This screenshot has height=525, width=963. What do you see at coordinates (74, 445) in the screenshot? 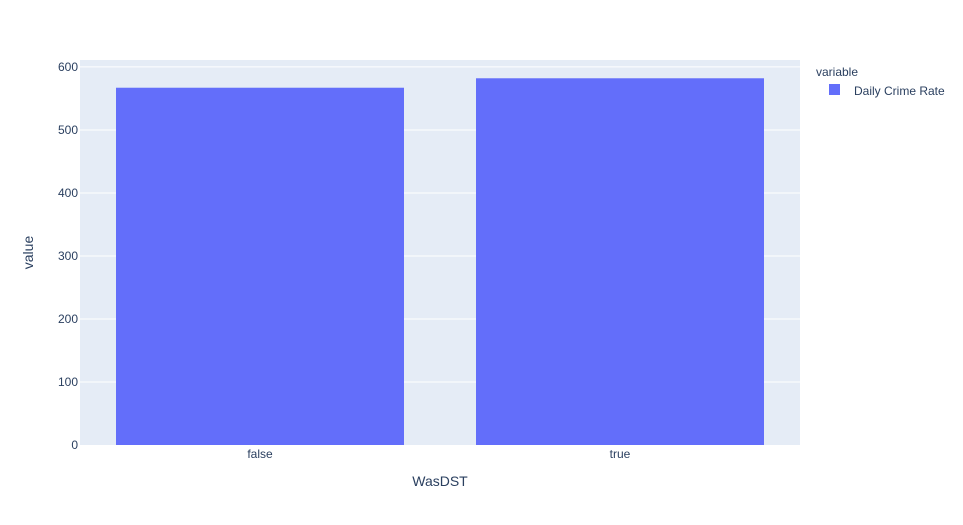
I see `y-tick-label: 0` at bounding box center [74, 445].